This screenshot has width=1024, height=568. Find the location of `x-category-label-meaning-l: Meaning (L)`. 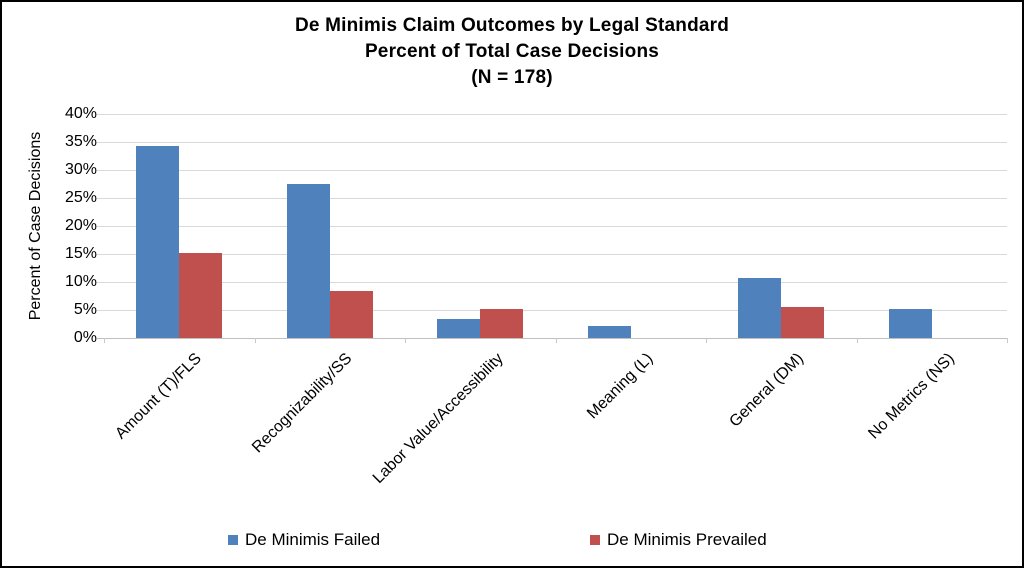

x-category-label-meaning-l: Meaning (L) is located at coordinates (620, 386).